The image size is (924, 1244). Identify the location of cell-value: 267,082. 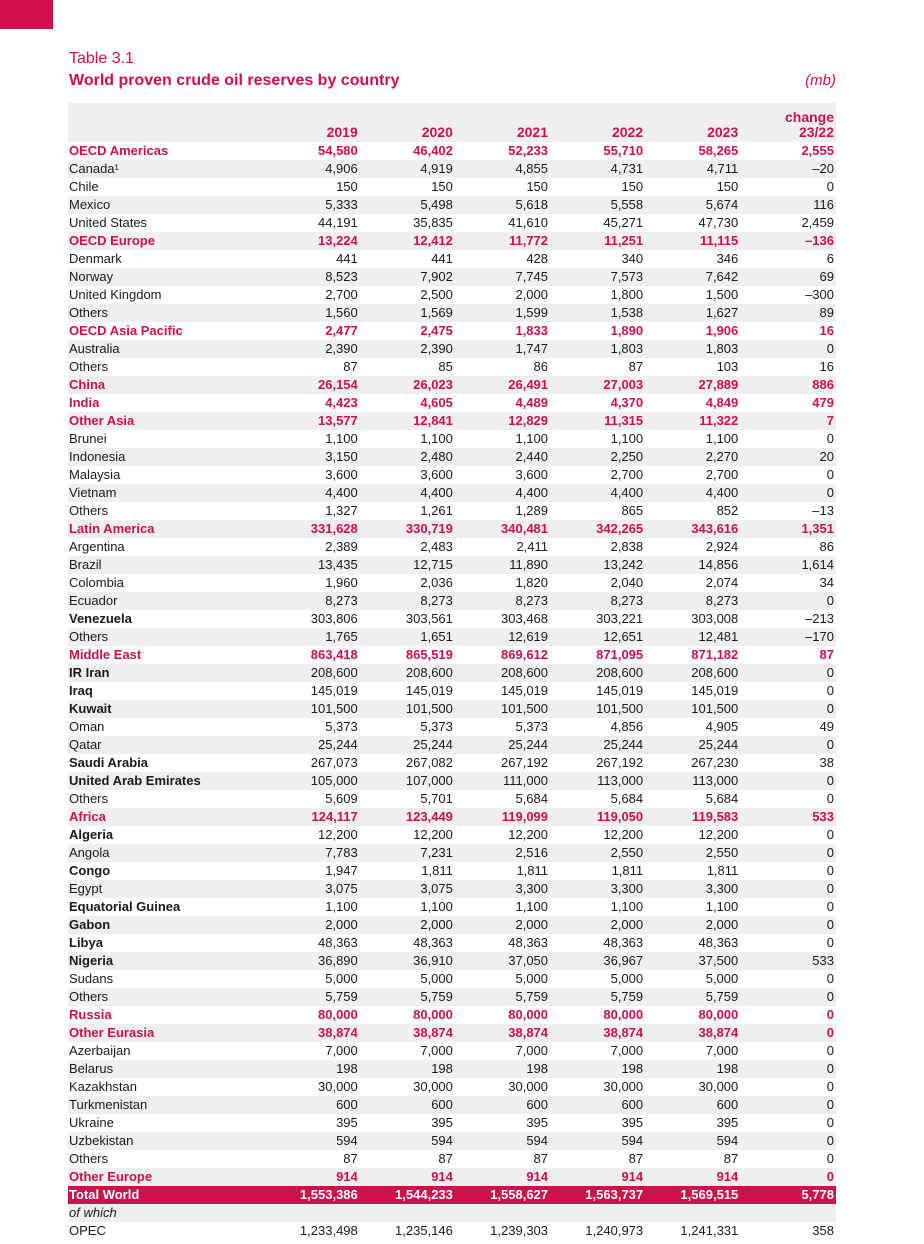
(429, 762).